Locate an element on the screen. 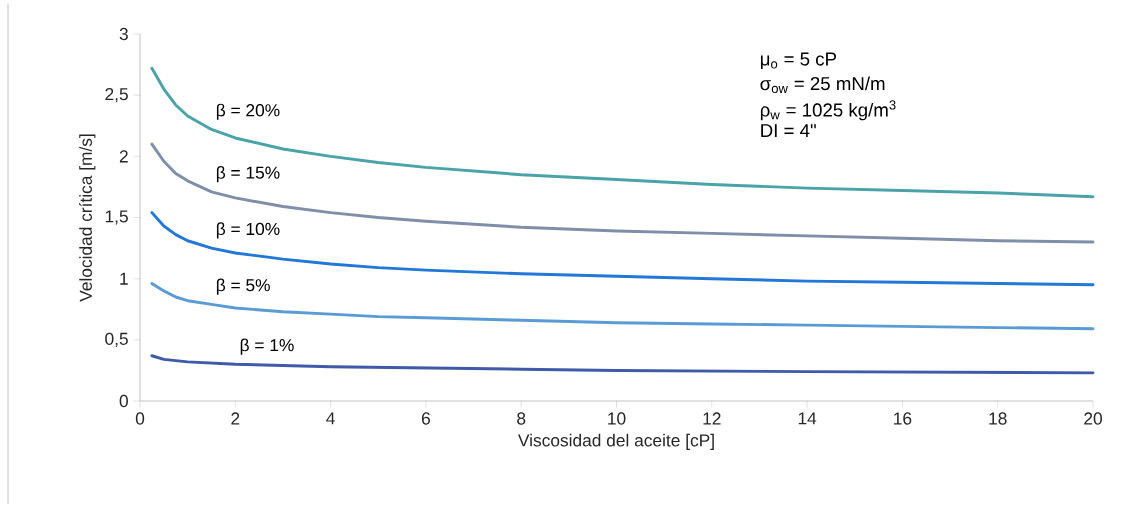 Image resolution: width=1127 pixels, height=508 pixels. x-tick-label: 18 is located at coordinates (998, 418).